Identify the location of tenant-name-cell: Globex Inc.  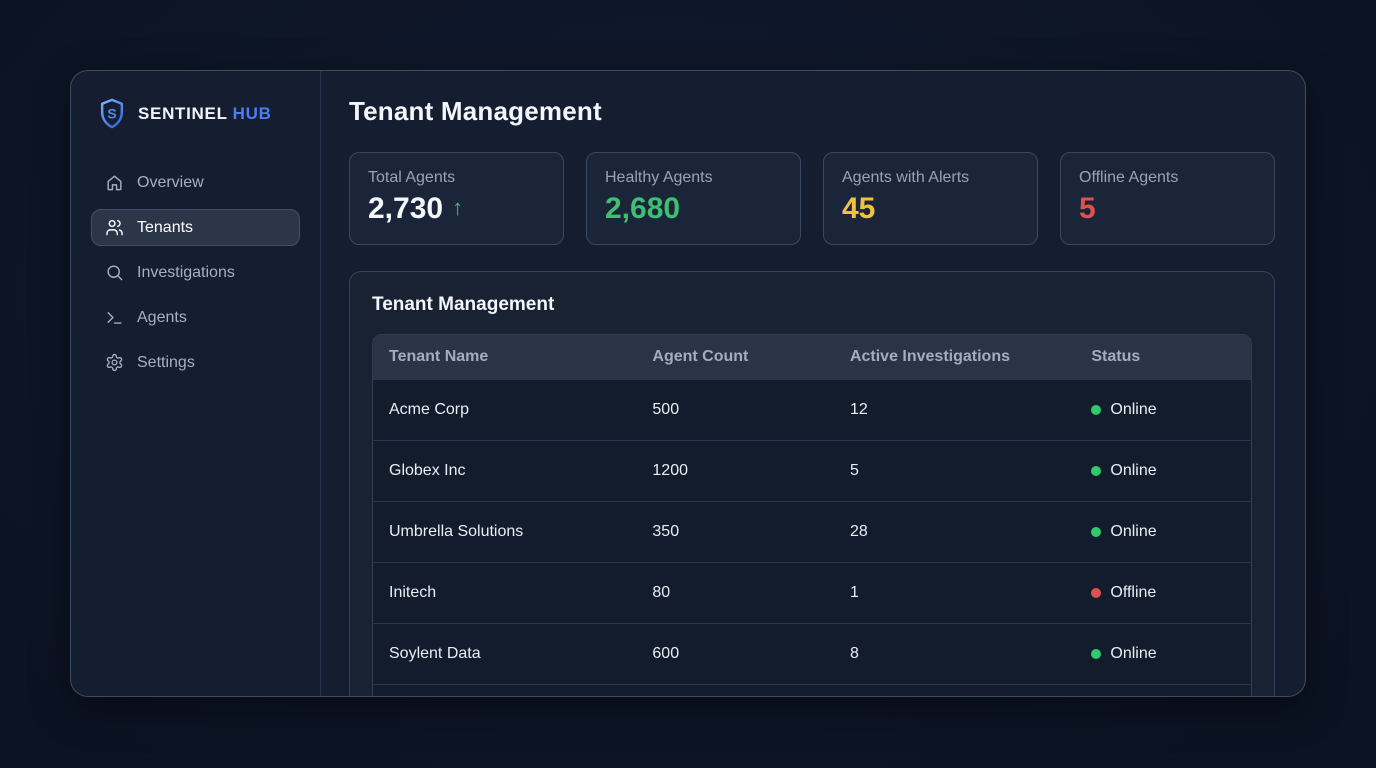
(427, 470).